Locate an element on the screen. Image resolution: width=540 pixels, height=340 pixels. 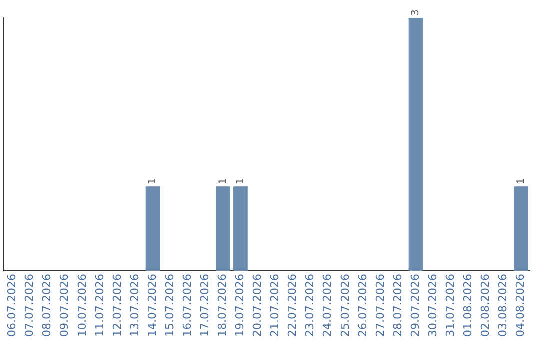
x-tick-label: 27.07.2026 is located at coordinates (380, 306).